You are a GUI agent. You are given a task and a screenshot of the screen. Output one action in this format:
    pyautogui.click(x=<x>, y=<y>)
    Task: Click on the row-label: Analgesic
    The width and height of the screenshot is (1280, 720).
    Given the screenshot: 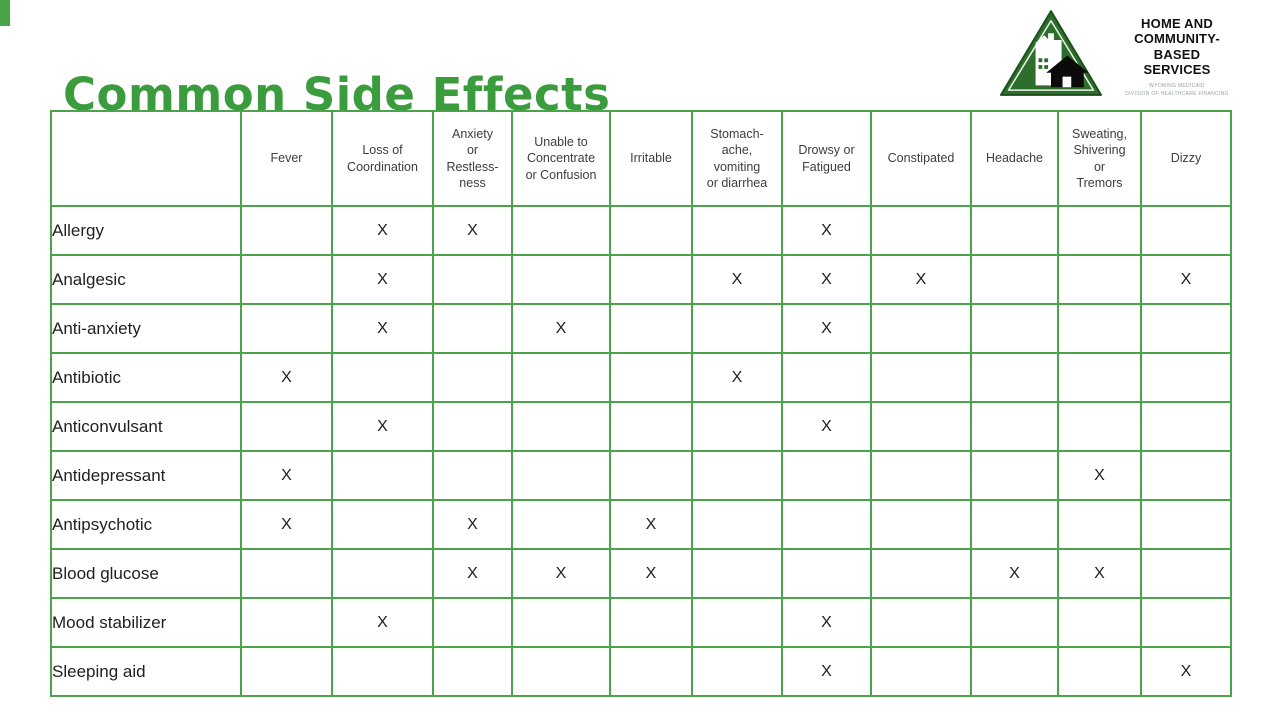 What is the action you would take?
    pyautogui.click(x=146, y=279)
    